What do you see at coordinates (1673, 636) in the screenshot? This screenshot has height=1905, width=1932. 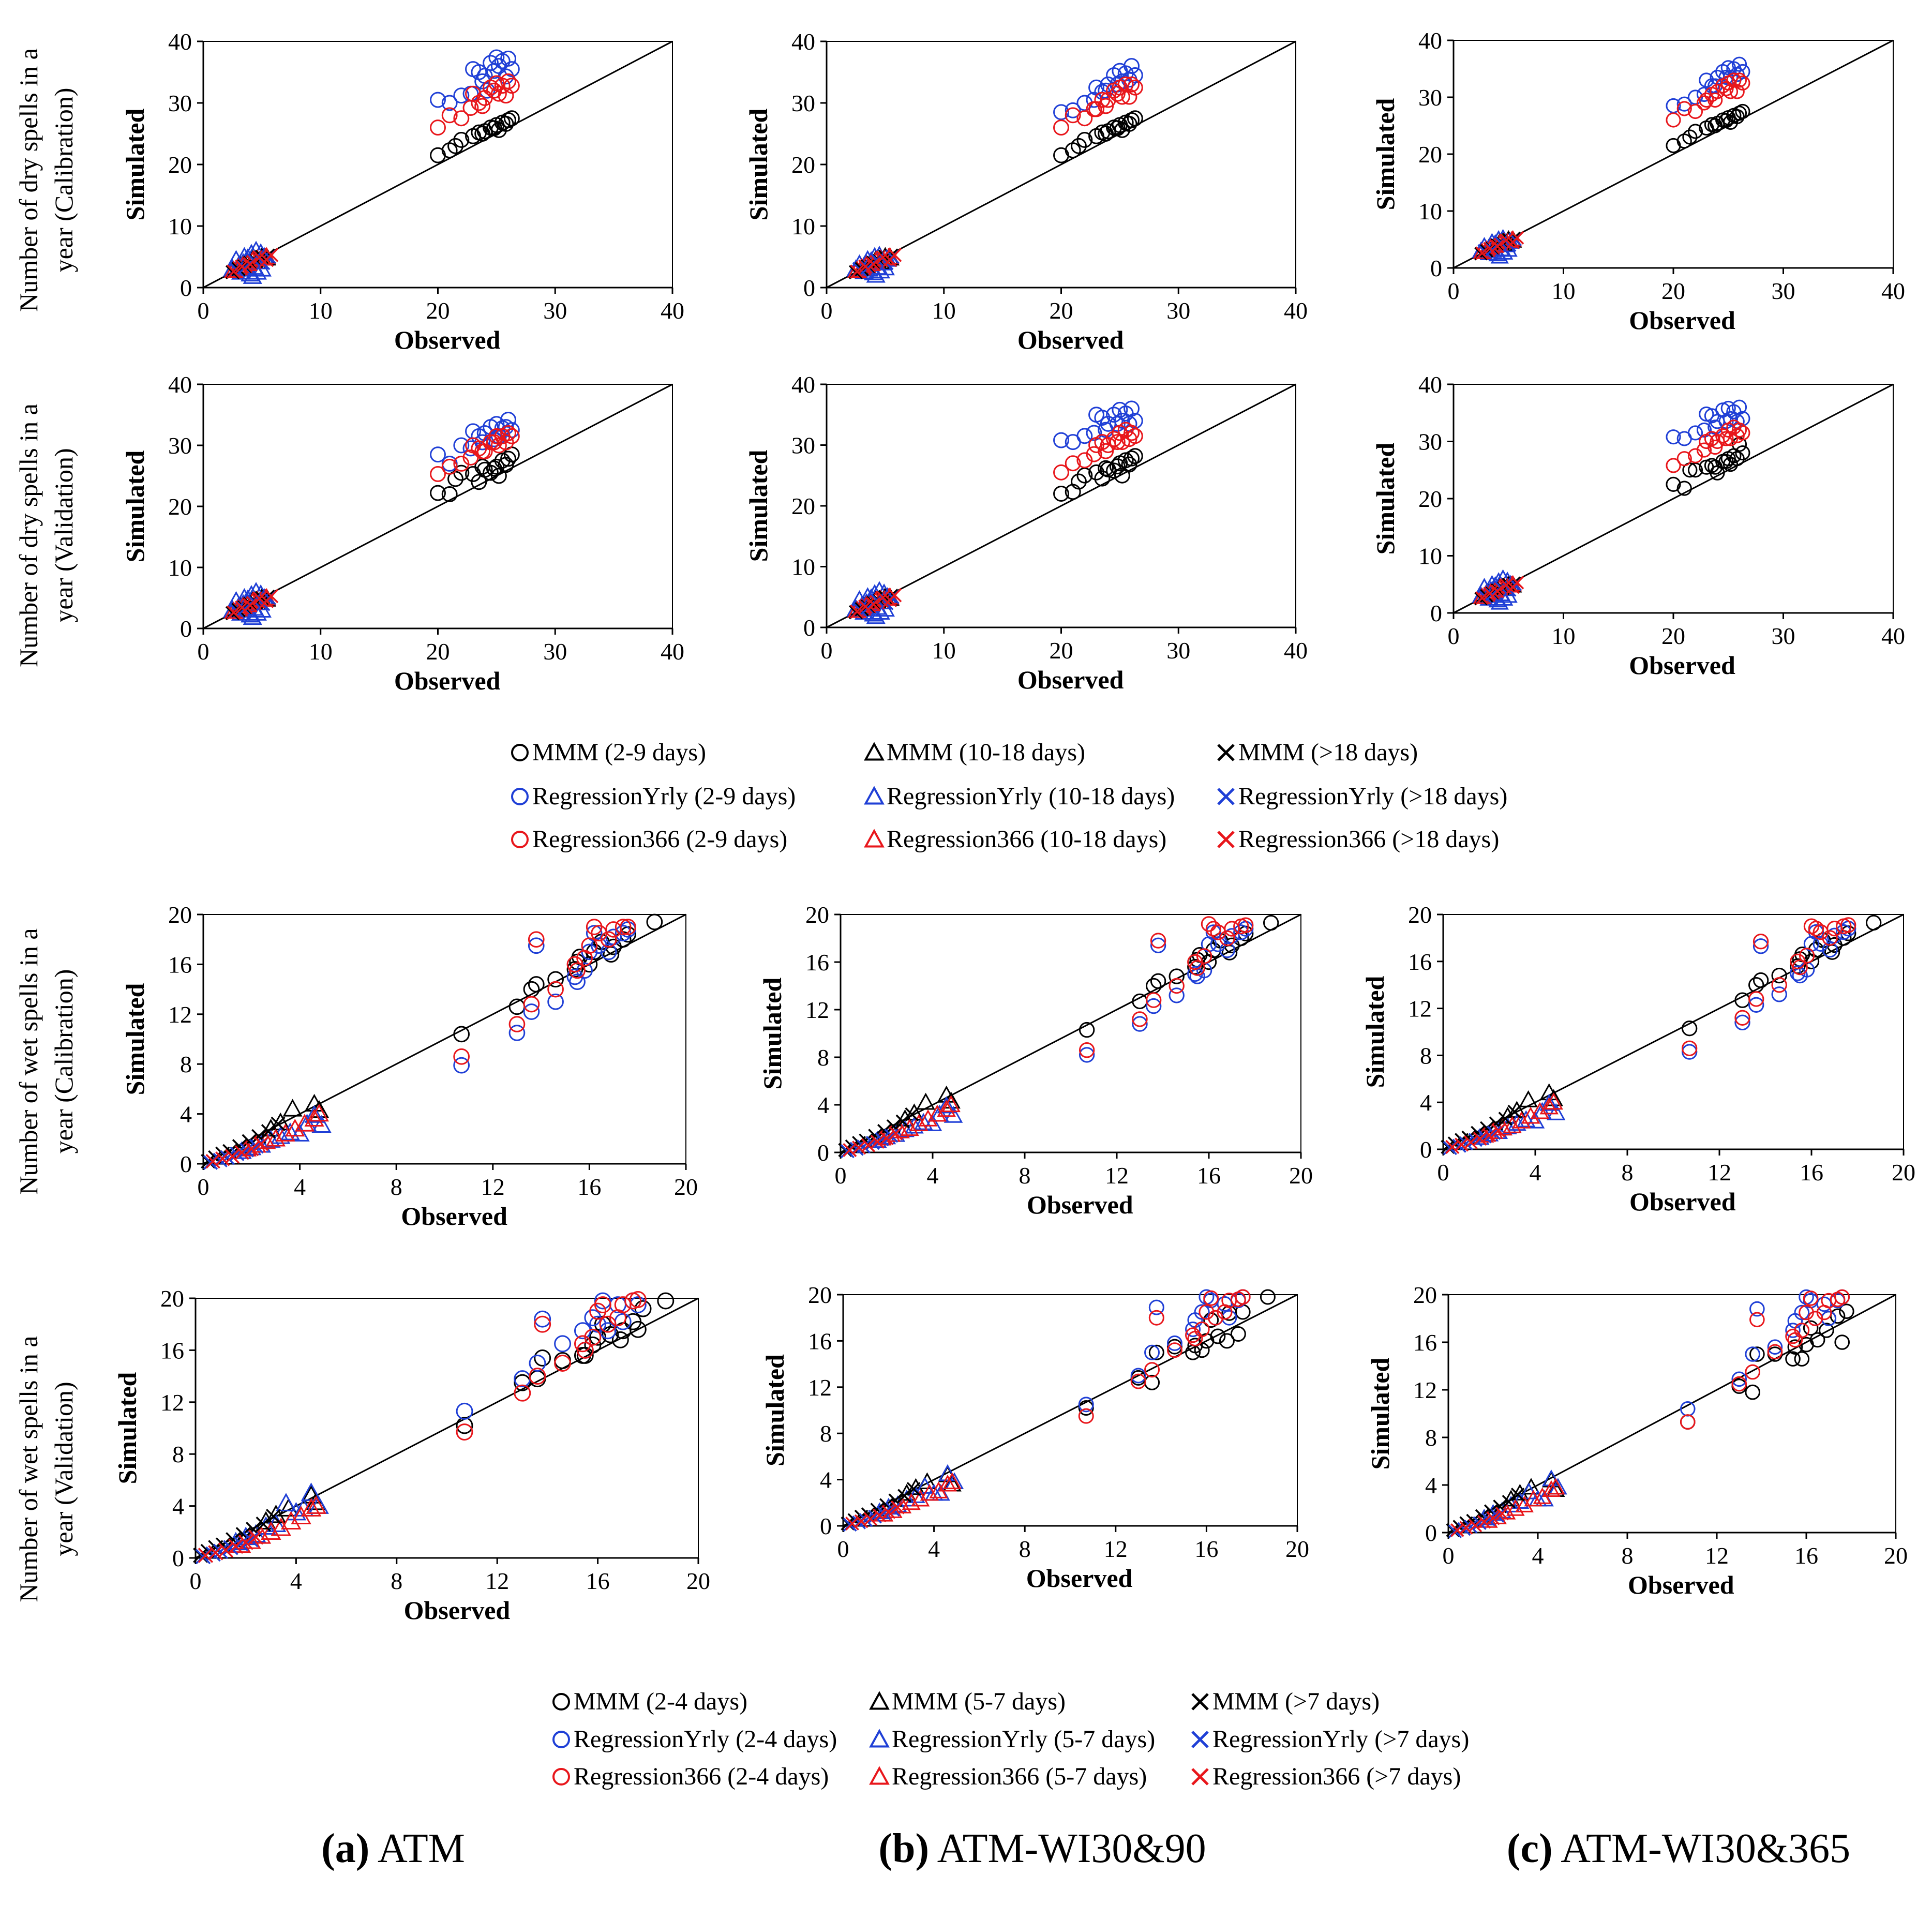 I see `x-tick-label: 20` at bounding box center [1673, 636].